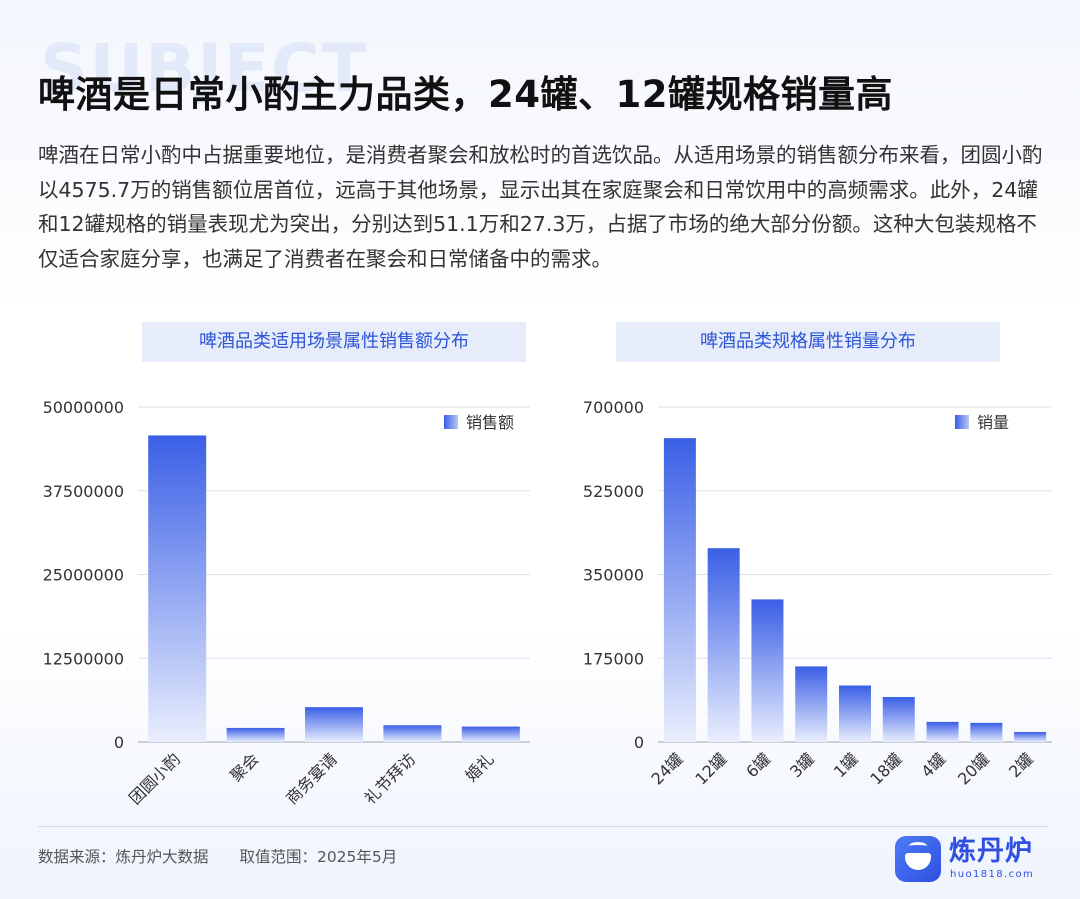 The height and width of the screenshot is (899, 1080). I want to click on y-tick-label: 12500000, so click(83, 658).